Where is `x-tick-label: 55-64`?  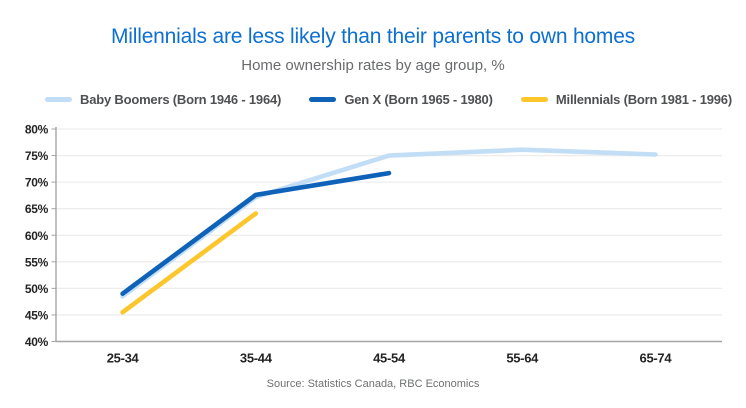
x-tick-label: 55-64 is located at coordinates (522, 358).